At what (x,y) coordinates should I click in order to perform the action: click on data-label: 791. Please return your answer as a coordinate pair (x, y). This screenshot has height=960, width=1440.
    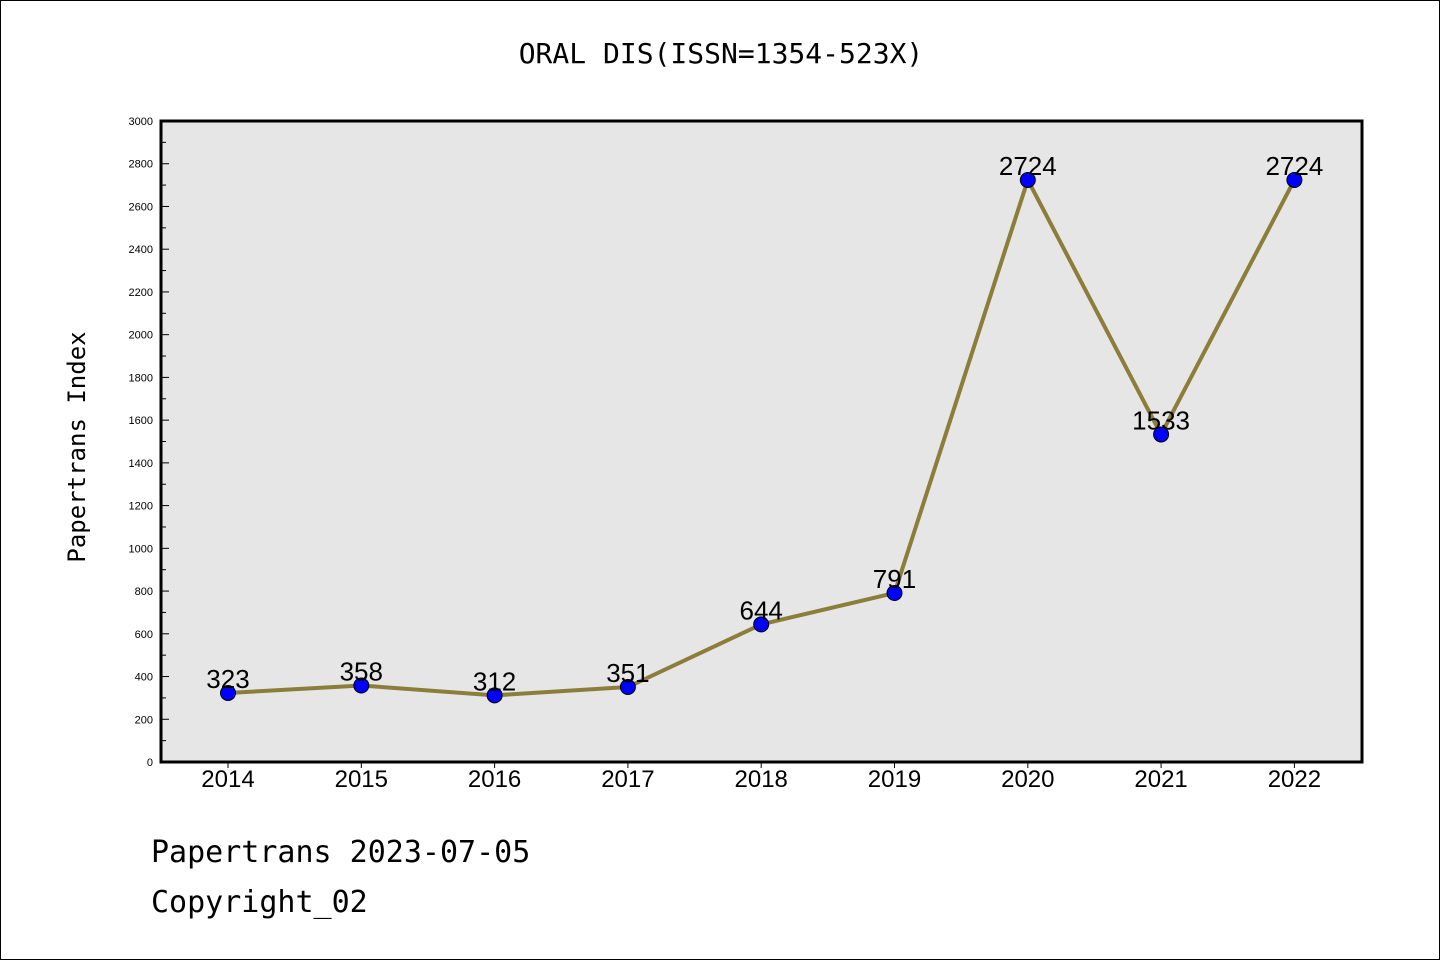
    Looking at the image, I should click on (894, 579).